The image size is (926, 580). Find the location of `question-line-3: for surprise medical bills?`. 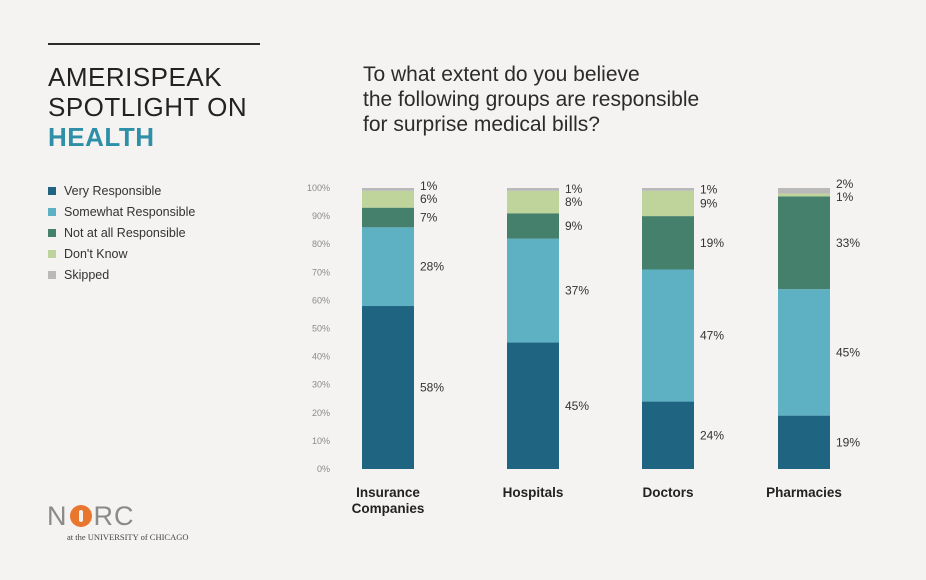

question-line-3: for surprise medical bills? is located at coordinates (481, 124).